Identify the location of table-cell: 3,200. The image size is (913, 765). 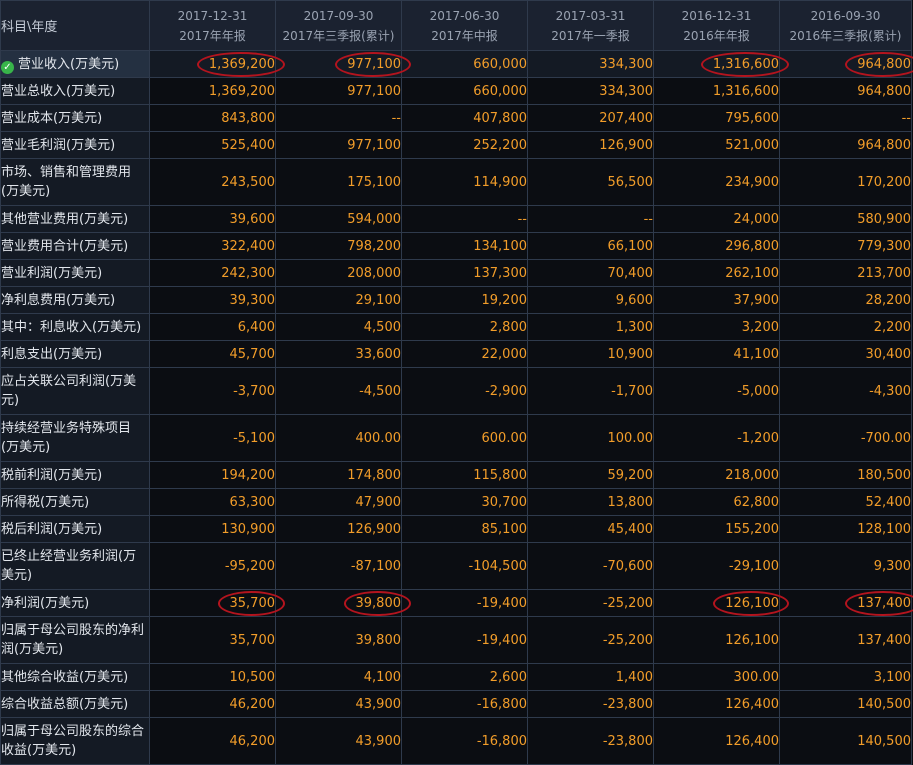
(716, 327).